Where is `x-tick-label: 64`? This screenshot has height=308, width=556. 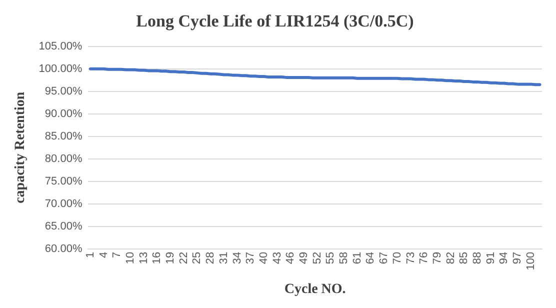
x-tick-label: 64 is located at coordinates (370, 258).